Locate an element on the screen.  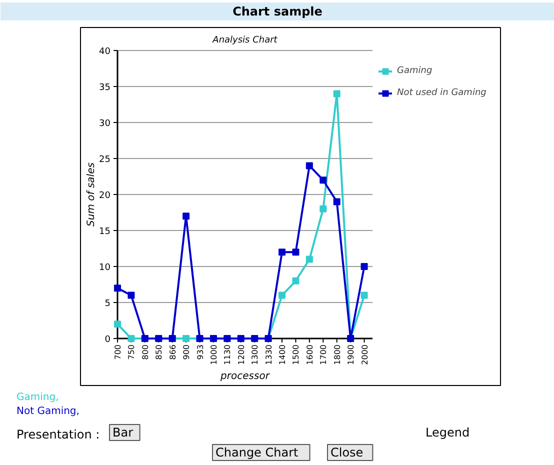
x-tick-label: 700 is located at coordinates (118, 352).